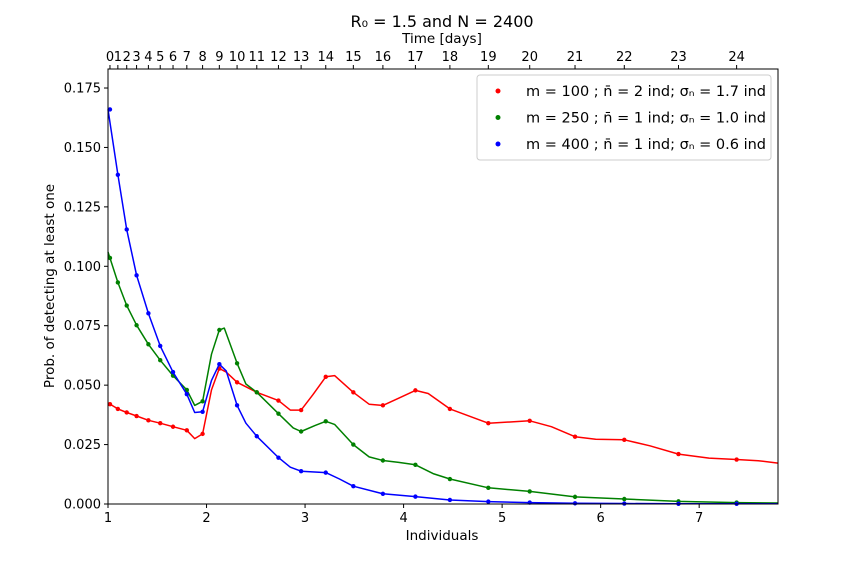 The width and height of the screenshot is (864, 576). I want to click on y-axis-label: Prob. of detecting at least one, so click(50, 286).